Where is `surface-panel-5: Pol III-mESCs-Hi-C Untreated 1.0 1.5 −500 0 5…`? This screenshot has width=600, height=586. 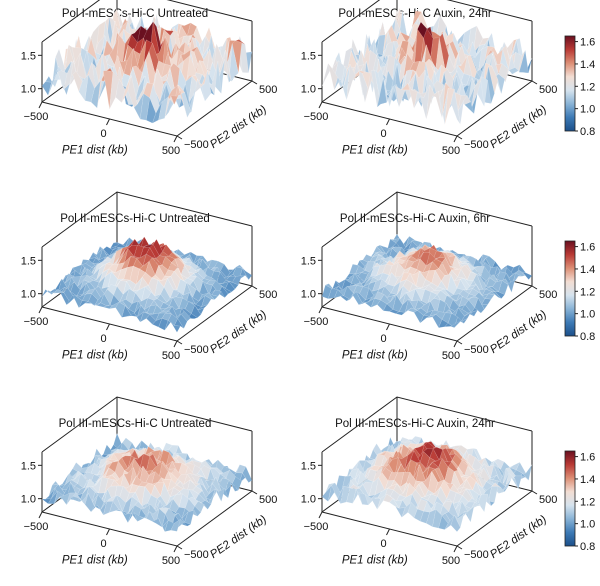 surface-panel-5: Pol III-mESCs-Hi-C Untreated 1.0 1.5 −500 0 5… is located at coordinates (149, 481).